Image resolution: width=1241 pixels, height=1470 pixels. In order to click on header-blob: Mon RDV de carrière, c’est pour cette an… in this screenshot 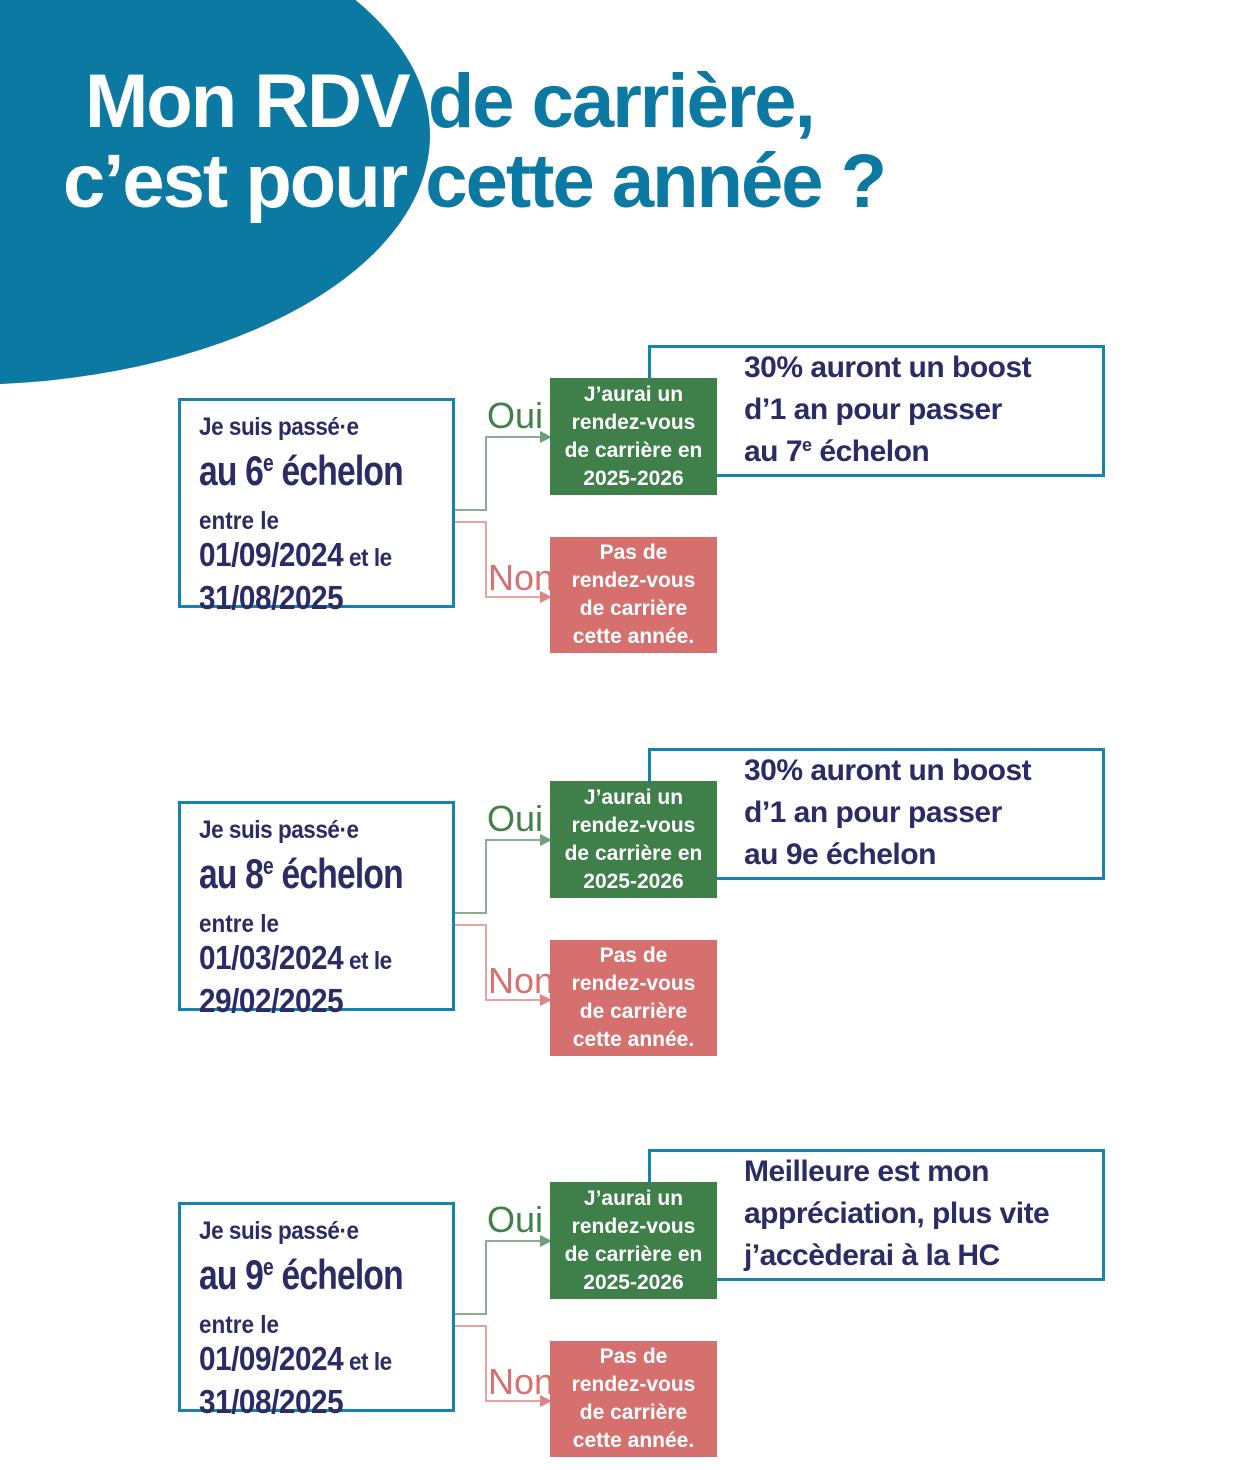, I will do `click(215, 192)`.